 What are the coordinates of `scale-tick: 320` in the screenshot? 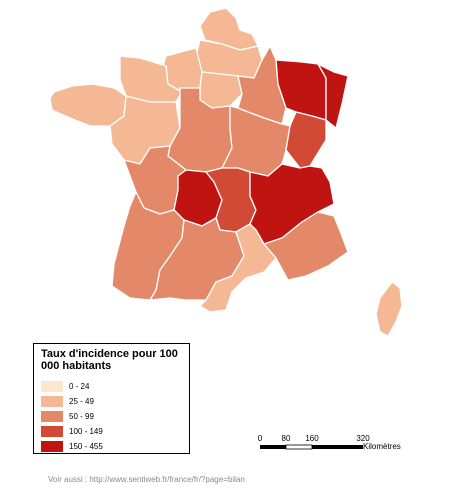 It's located at (363, 438).